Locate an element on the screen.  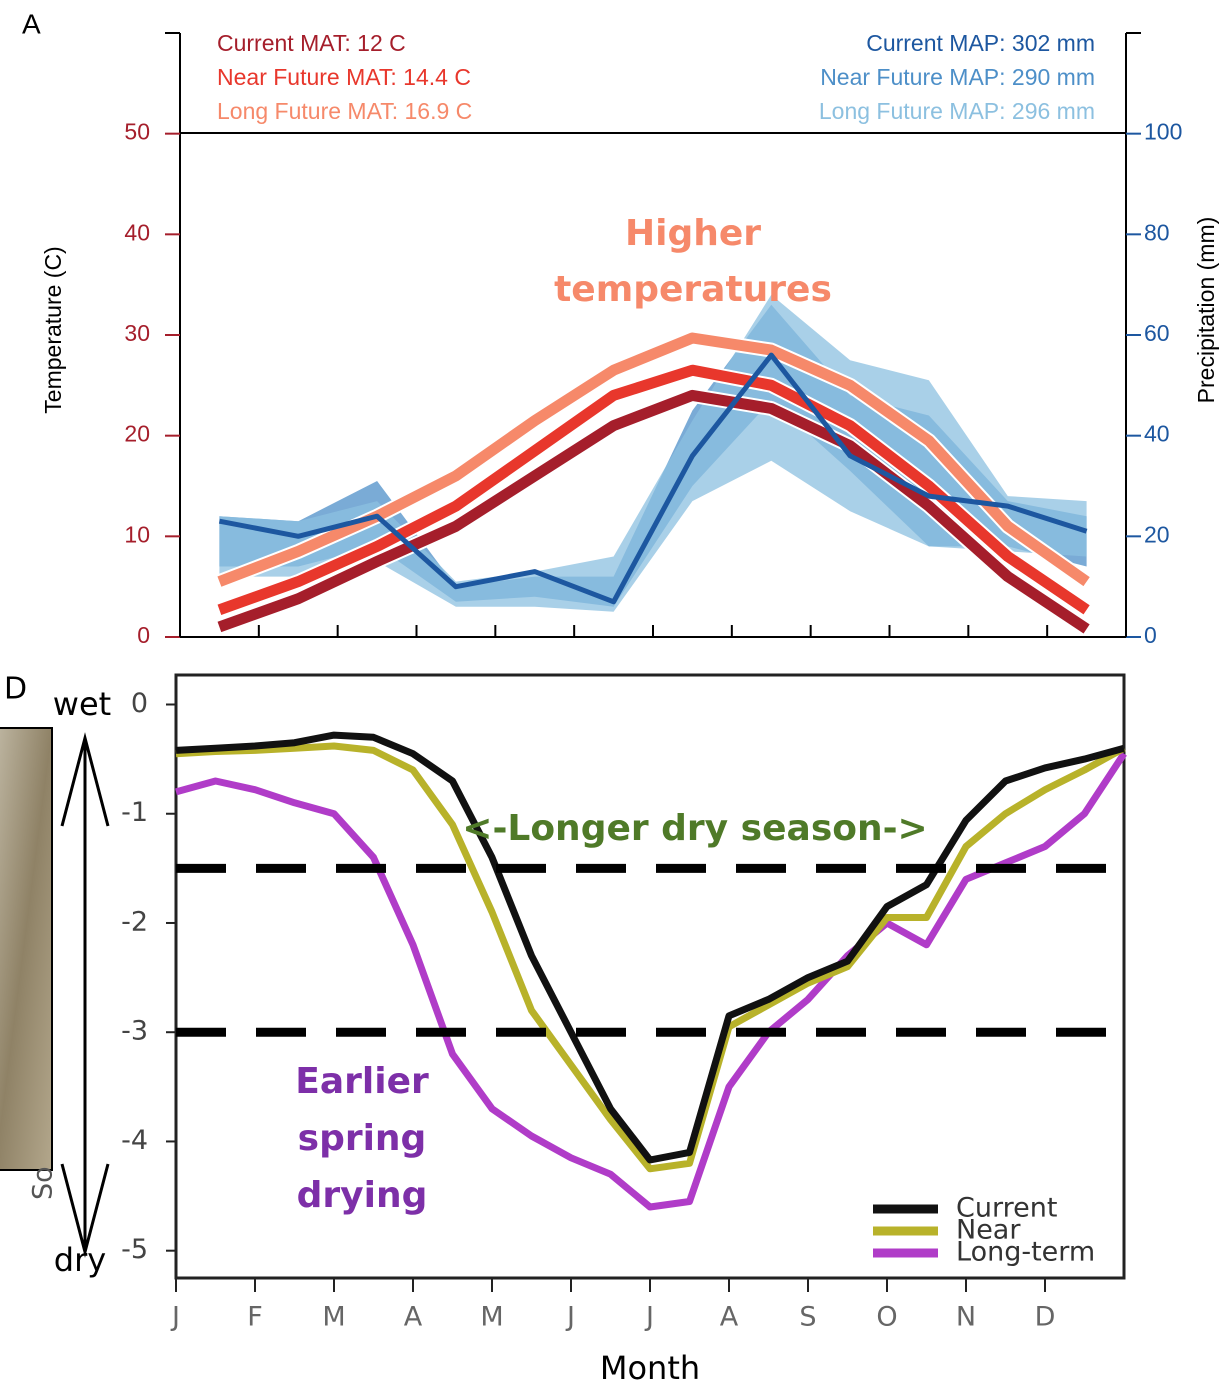
y-tick-label: 40 is located at coordinates (137, 232).